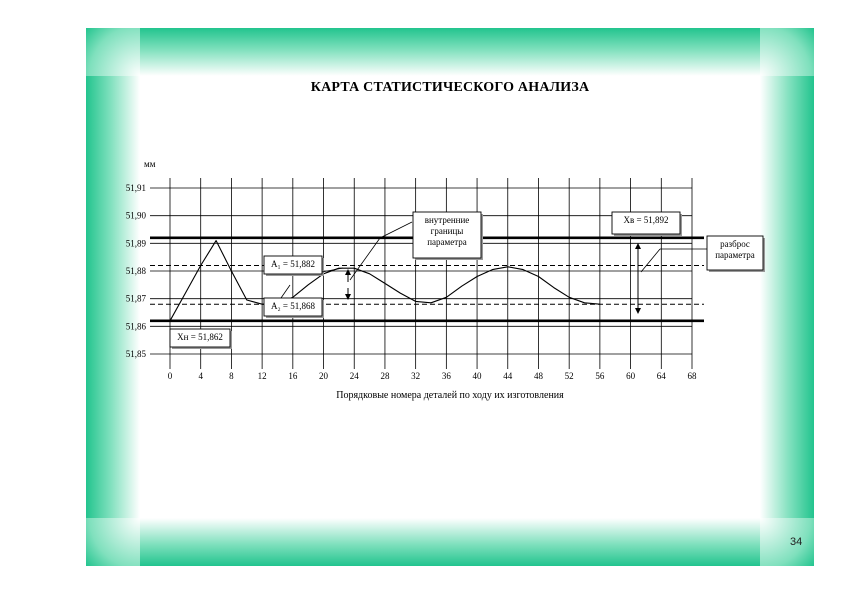 The image size is (842, 595). Describe the element at coordinates (136, 299) in the screenshot. I see `y-tick-label: 51,87` at that location.